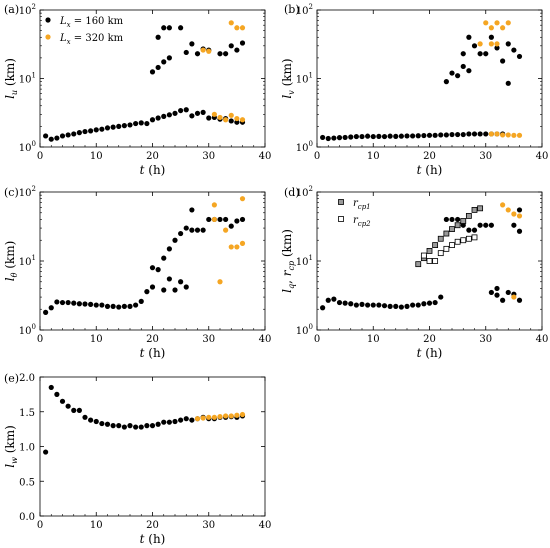 Image resolution: width=550 pixels, height=548 pixels. I want to click on panel-label: (d), so click(292, 192).